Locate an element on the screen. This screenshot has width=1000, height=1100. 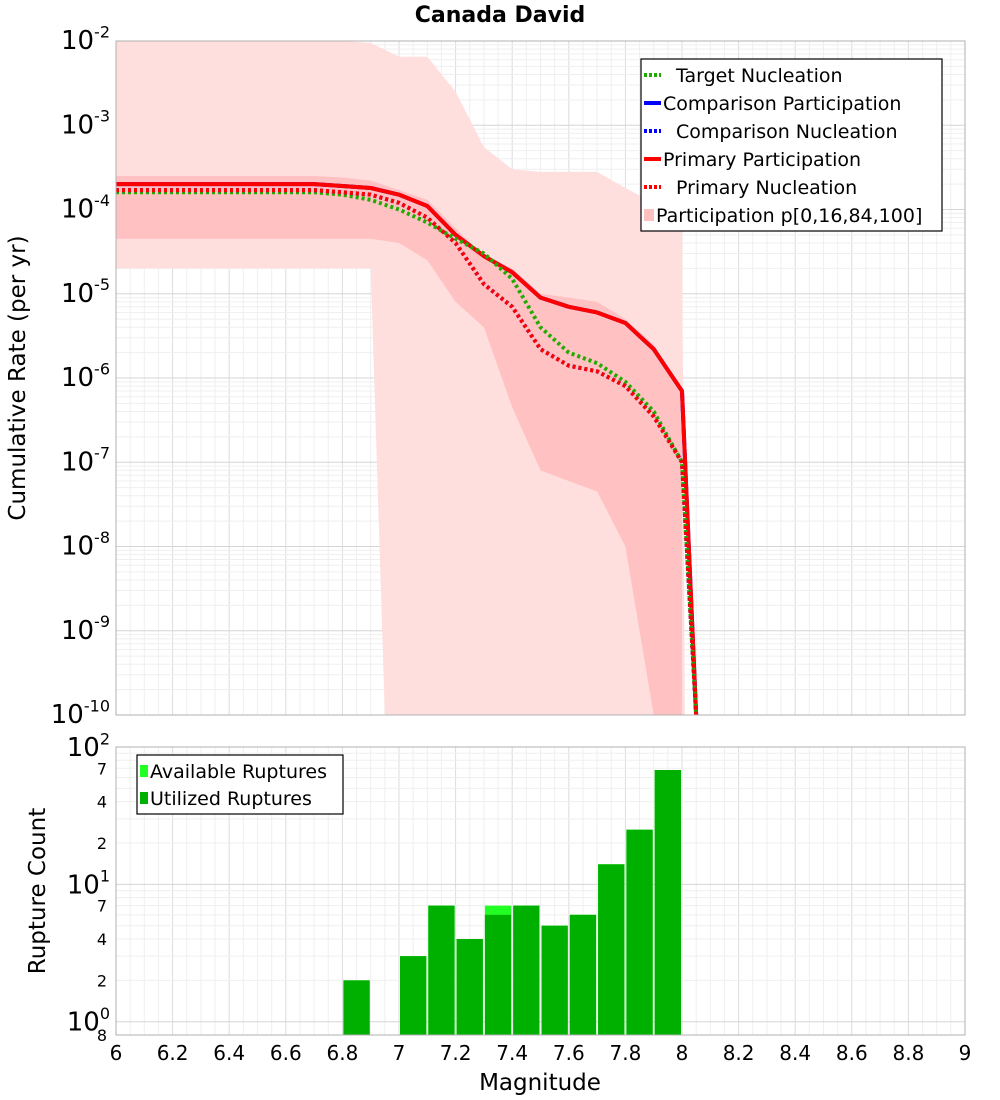
x-tick-label: 7.6 is located at coordinates (569, 1053).